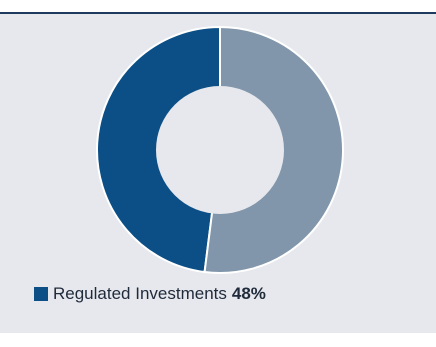  Describe the element at coordinates (248, 293) in the screenshot. I see `legend-value-regulated-investments: 48%` at that location.